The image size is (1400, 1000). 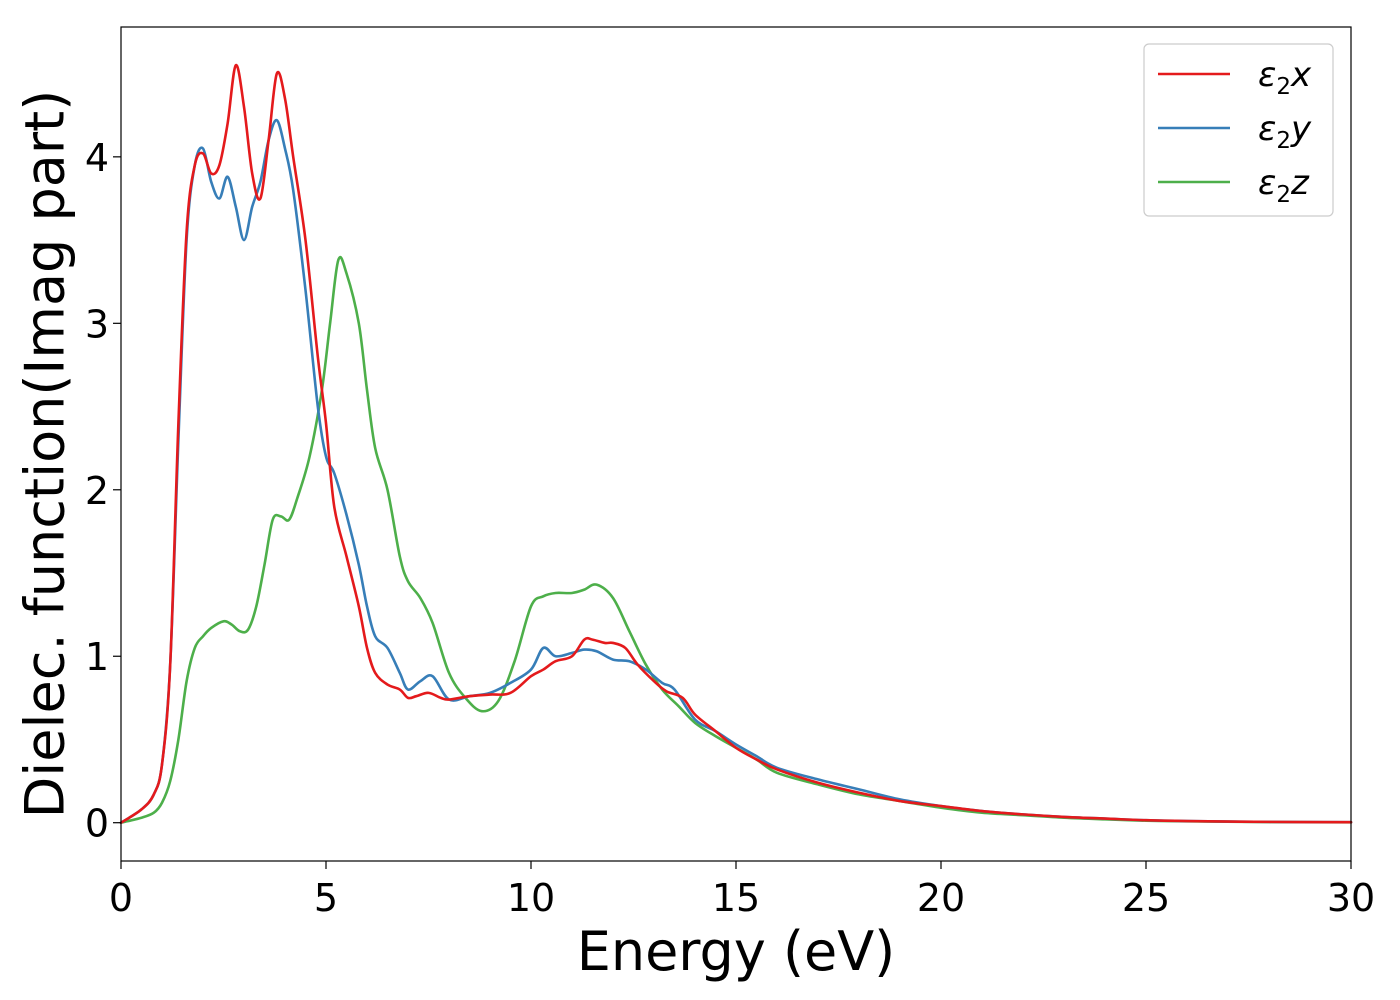 I want to click on legend-box, so click(x=1238, y=130).